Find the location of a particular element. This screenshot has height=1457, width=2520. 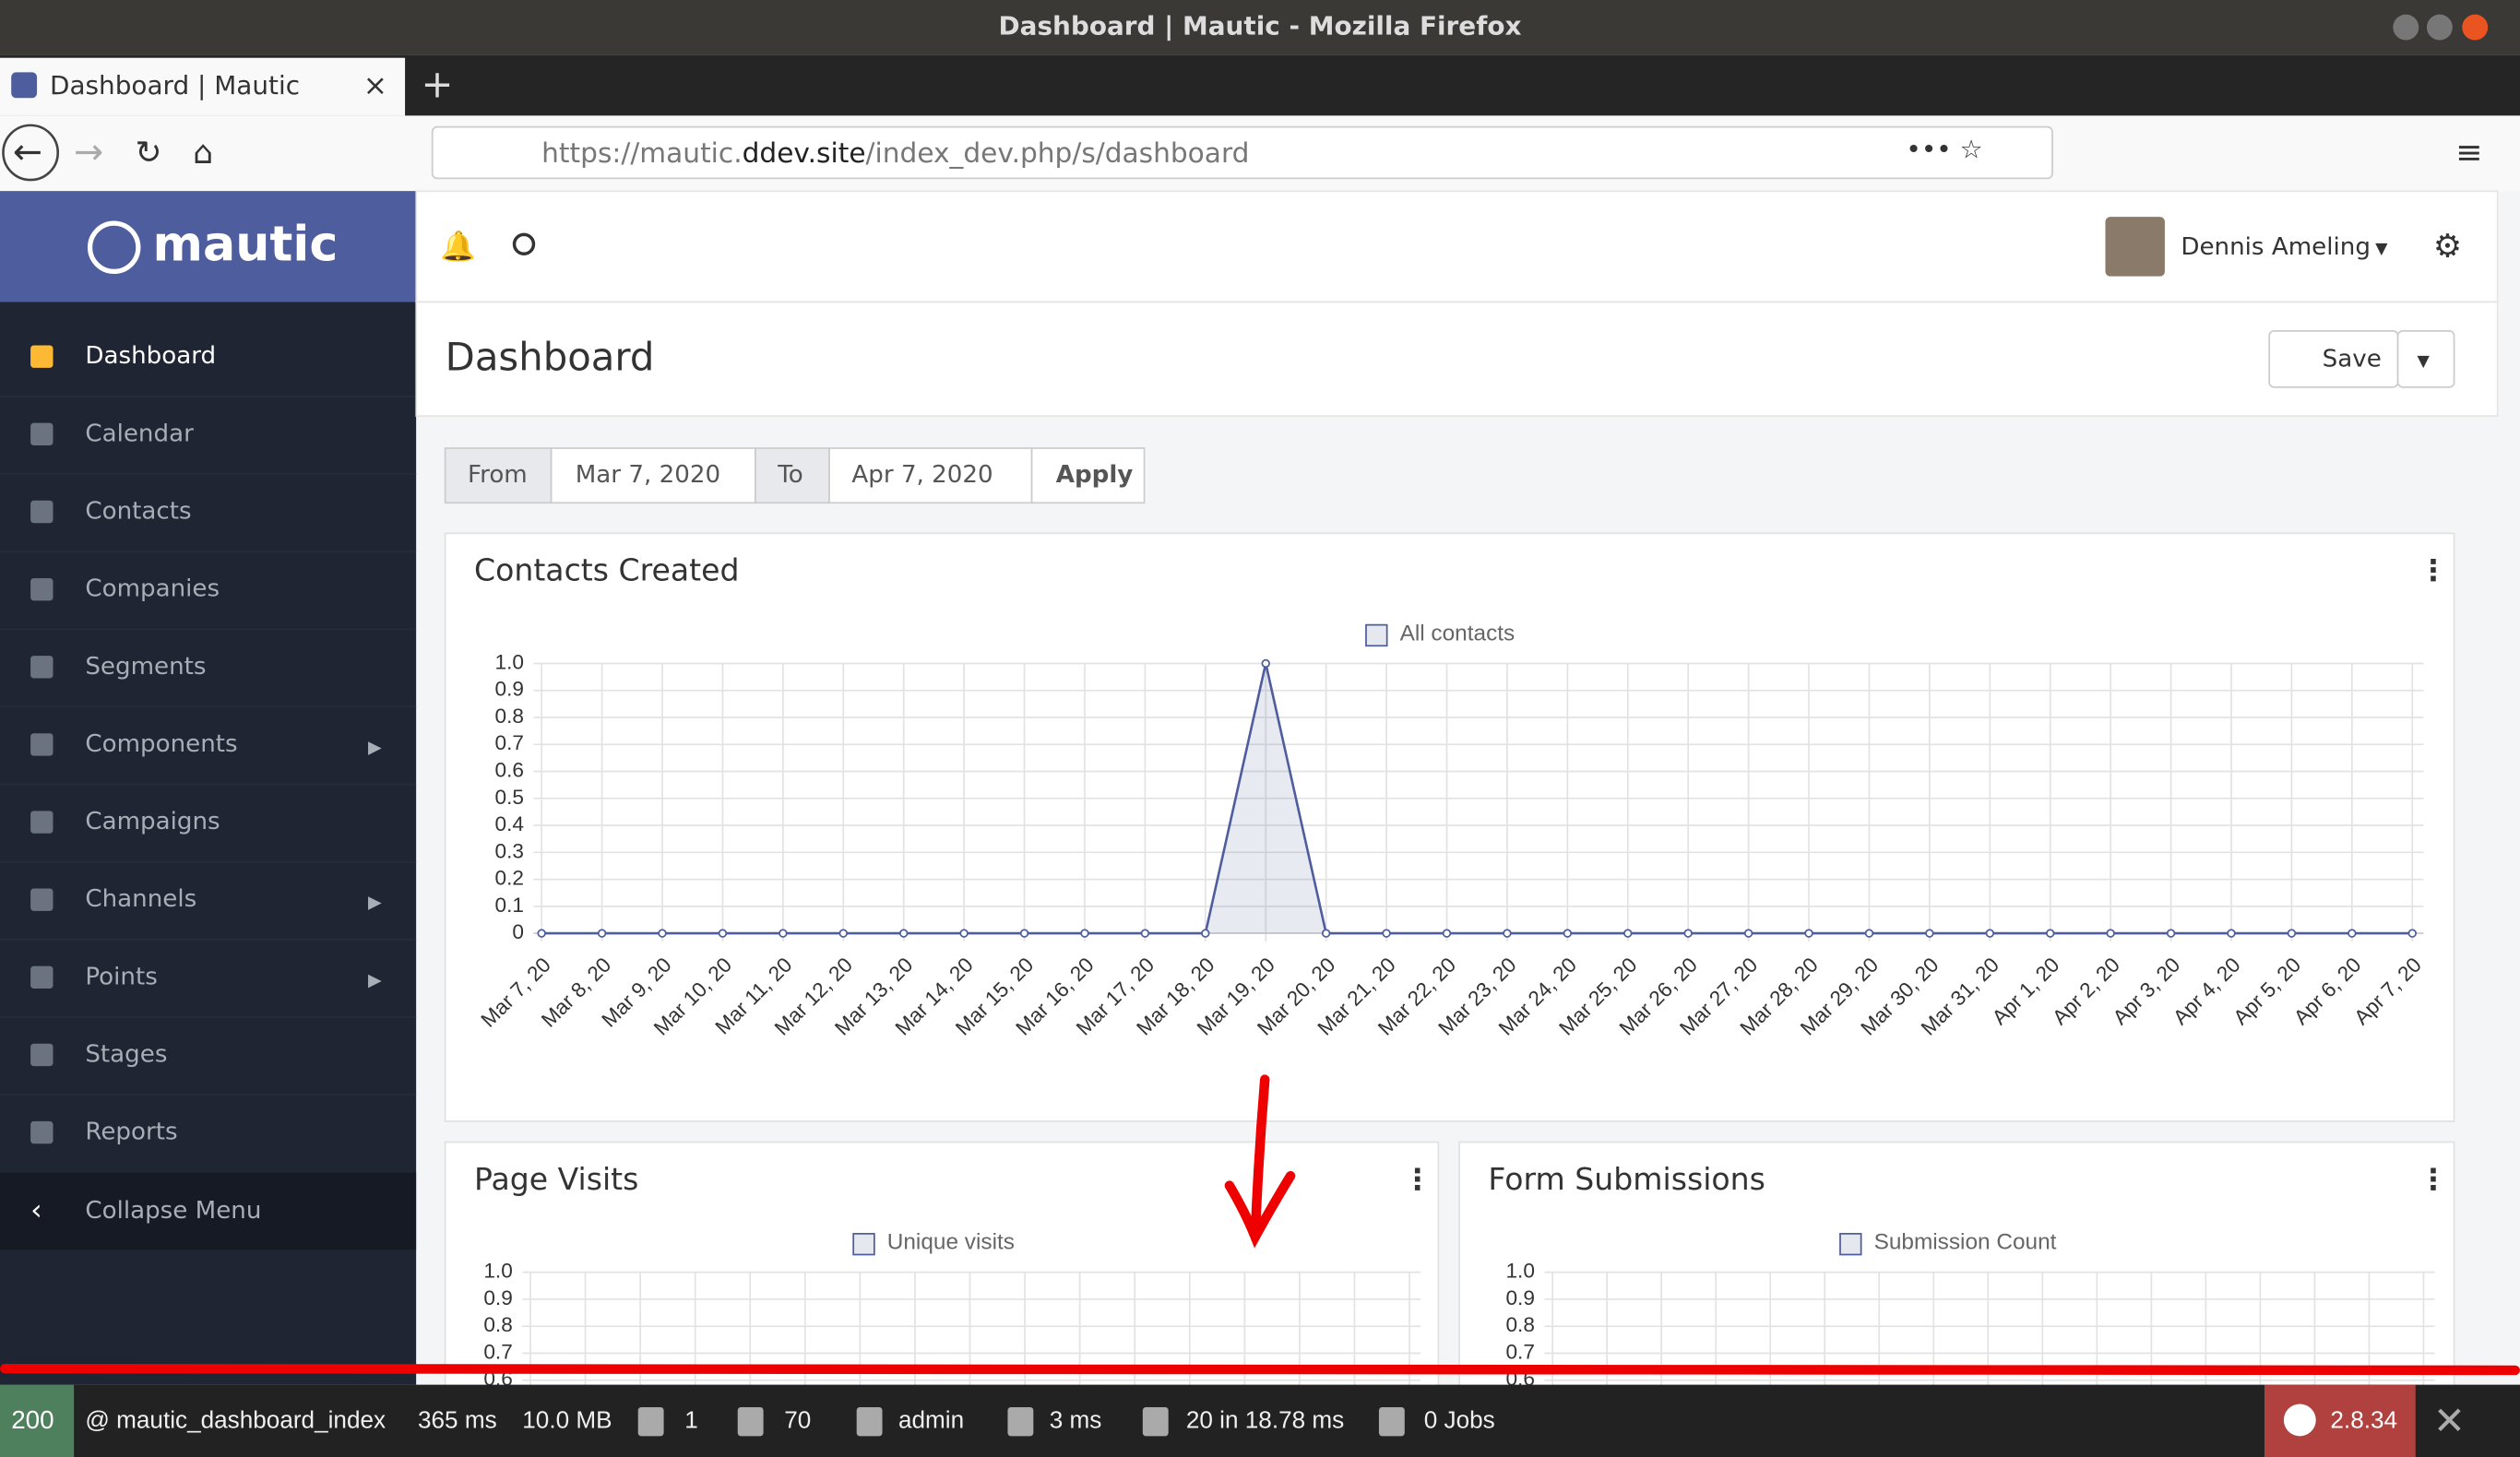

search is located at coordinates (524, 244).